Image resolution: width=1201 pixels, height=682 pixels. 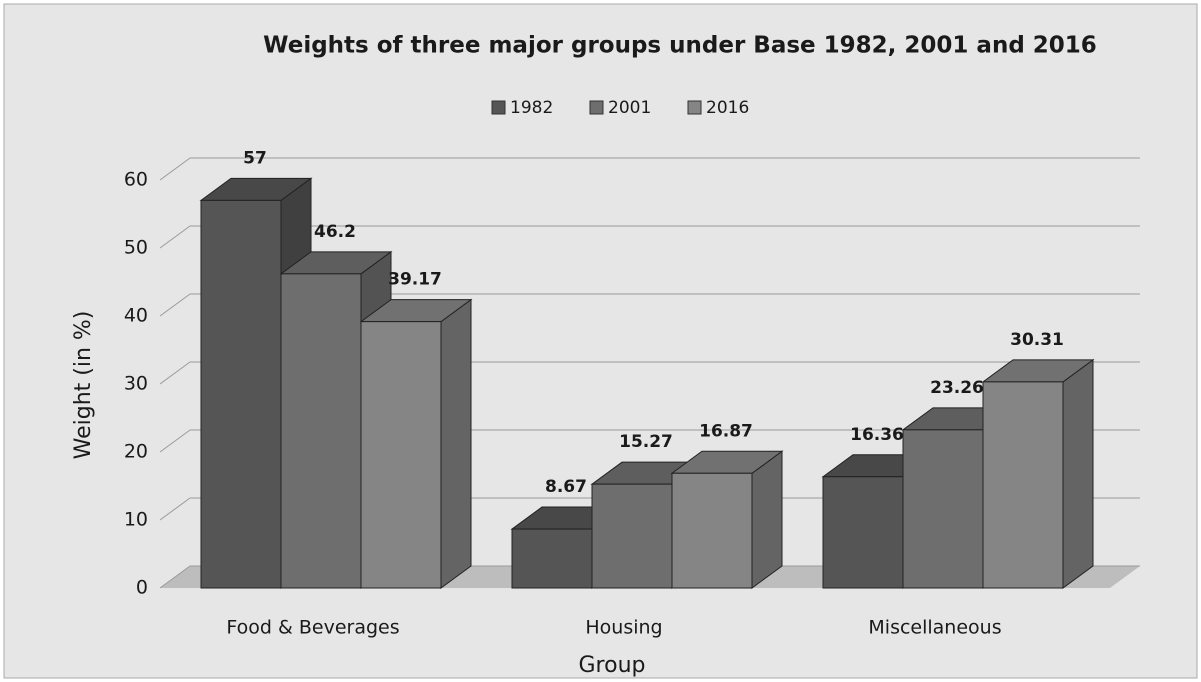 What do you see at coordinates (136, 384) in the screenshot?
I see `y-tick-label: 30` at bounding box center [136, 384].